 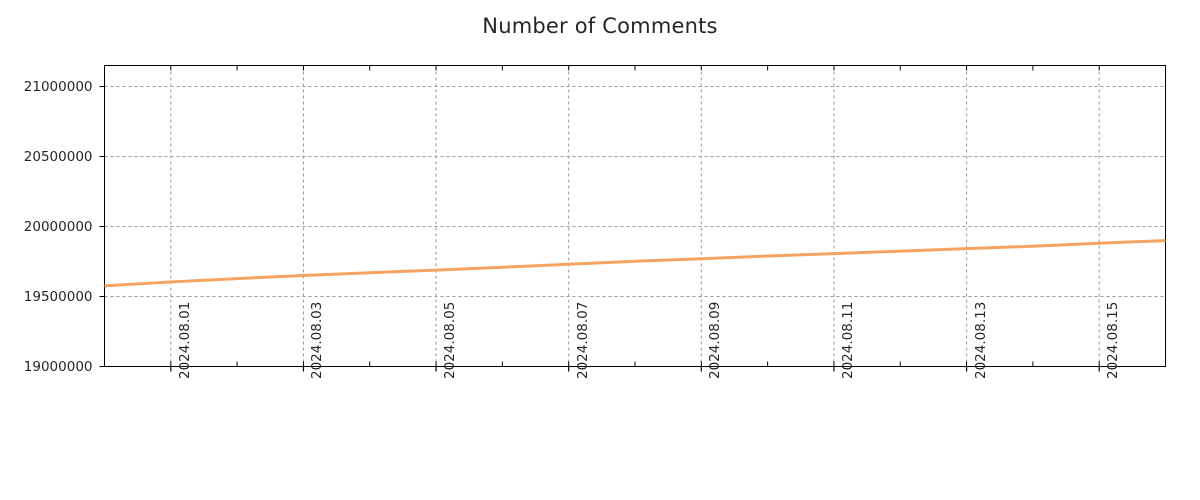 What do you see at coordinates (317, 340) in the screenshot?
I see `x-tick-label: 2024.08.03` at bounding box center [317, 340].